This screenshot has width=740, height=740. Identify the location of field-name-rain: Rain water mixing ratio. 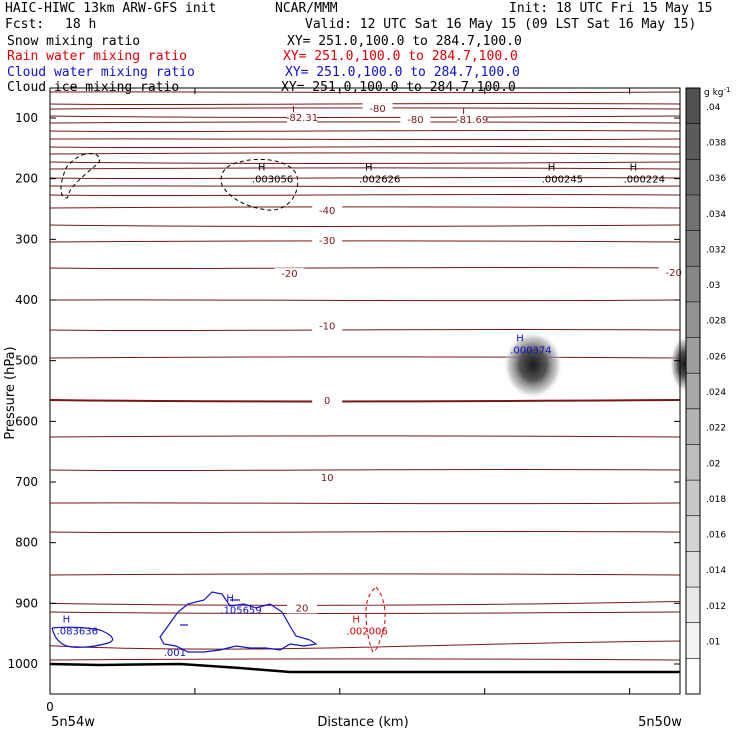
(97, 56).